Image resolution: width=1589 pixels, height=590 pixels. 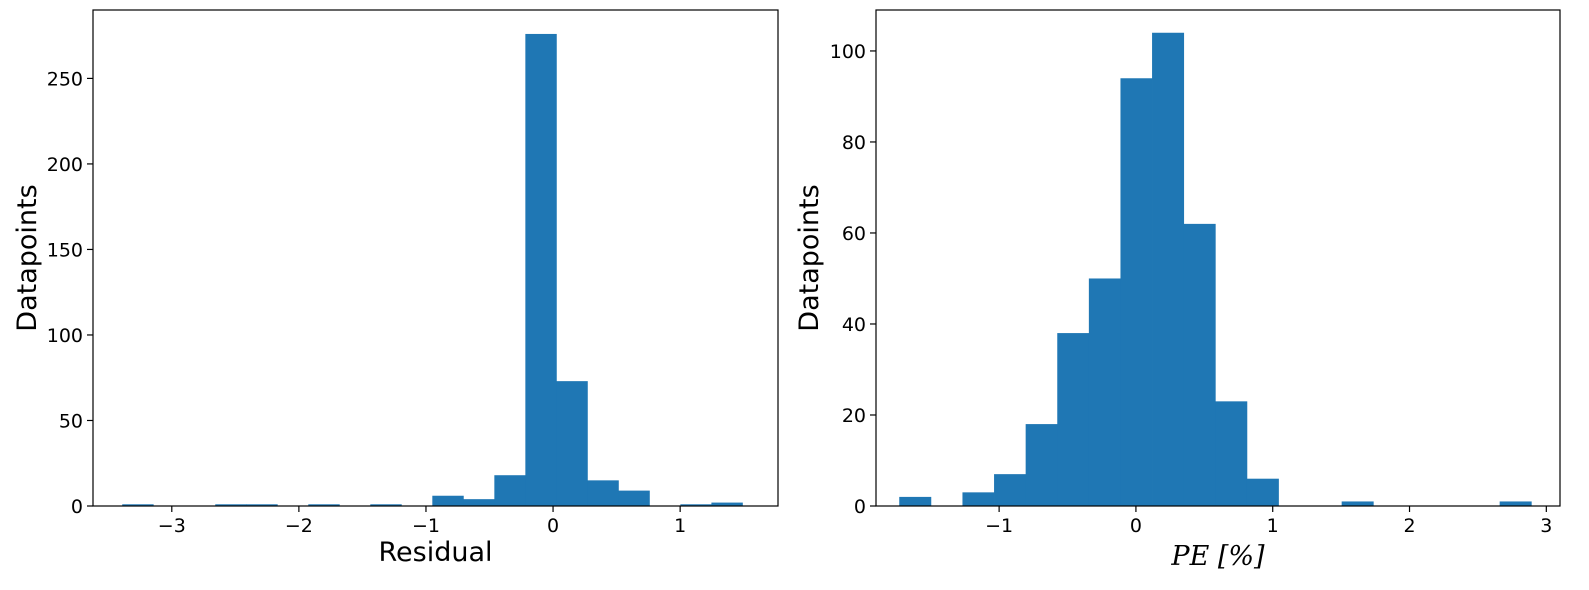 What do you see at coordinates (1136, 526) in the screenshot?
I see `pe-x-tick-label-1: 0` at bounding box center [1136, 526].